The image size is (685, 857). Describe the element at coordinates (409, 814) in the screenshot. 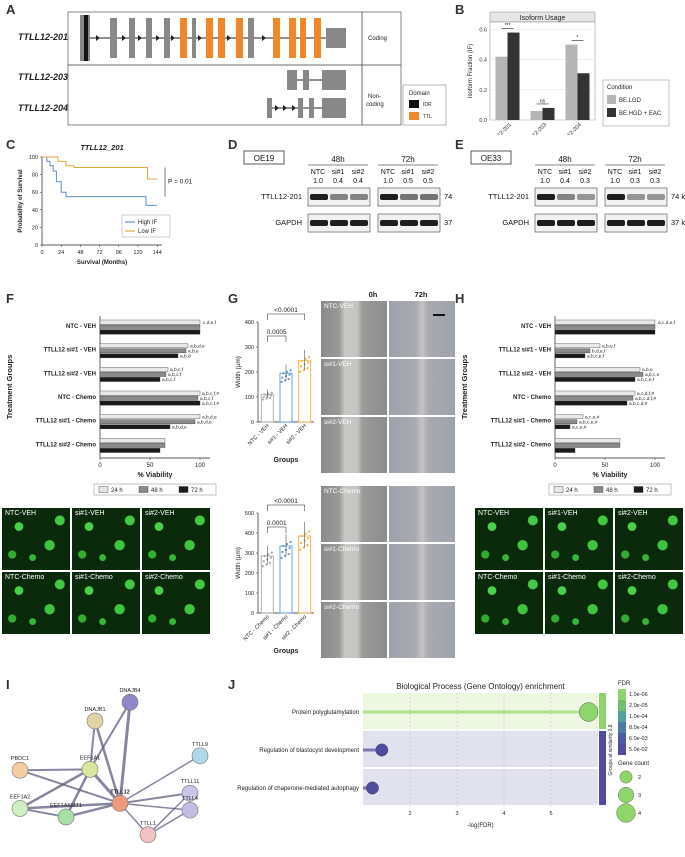

I see `chart-j-xtick: 2` at that location.